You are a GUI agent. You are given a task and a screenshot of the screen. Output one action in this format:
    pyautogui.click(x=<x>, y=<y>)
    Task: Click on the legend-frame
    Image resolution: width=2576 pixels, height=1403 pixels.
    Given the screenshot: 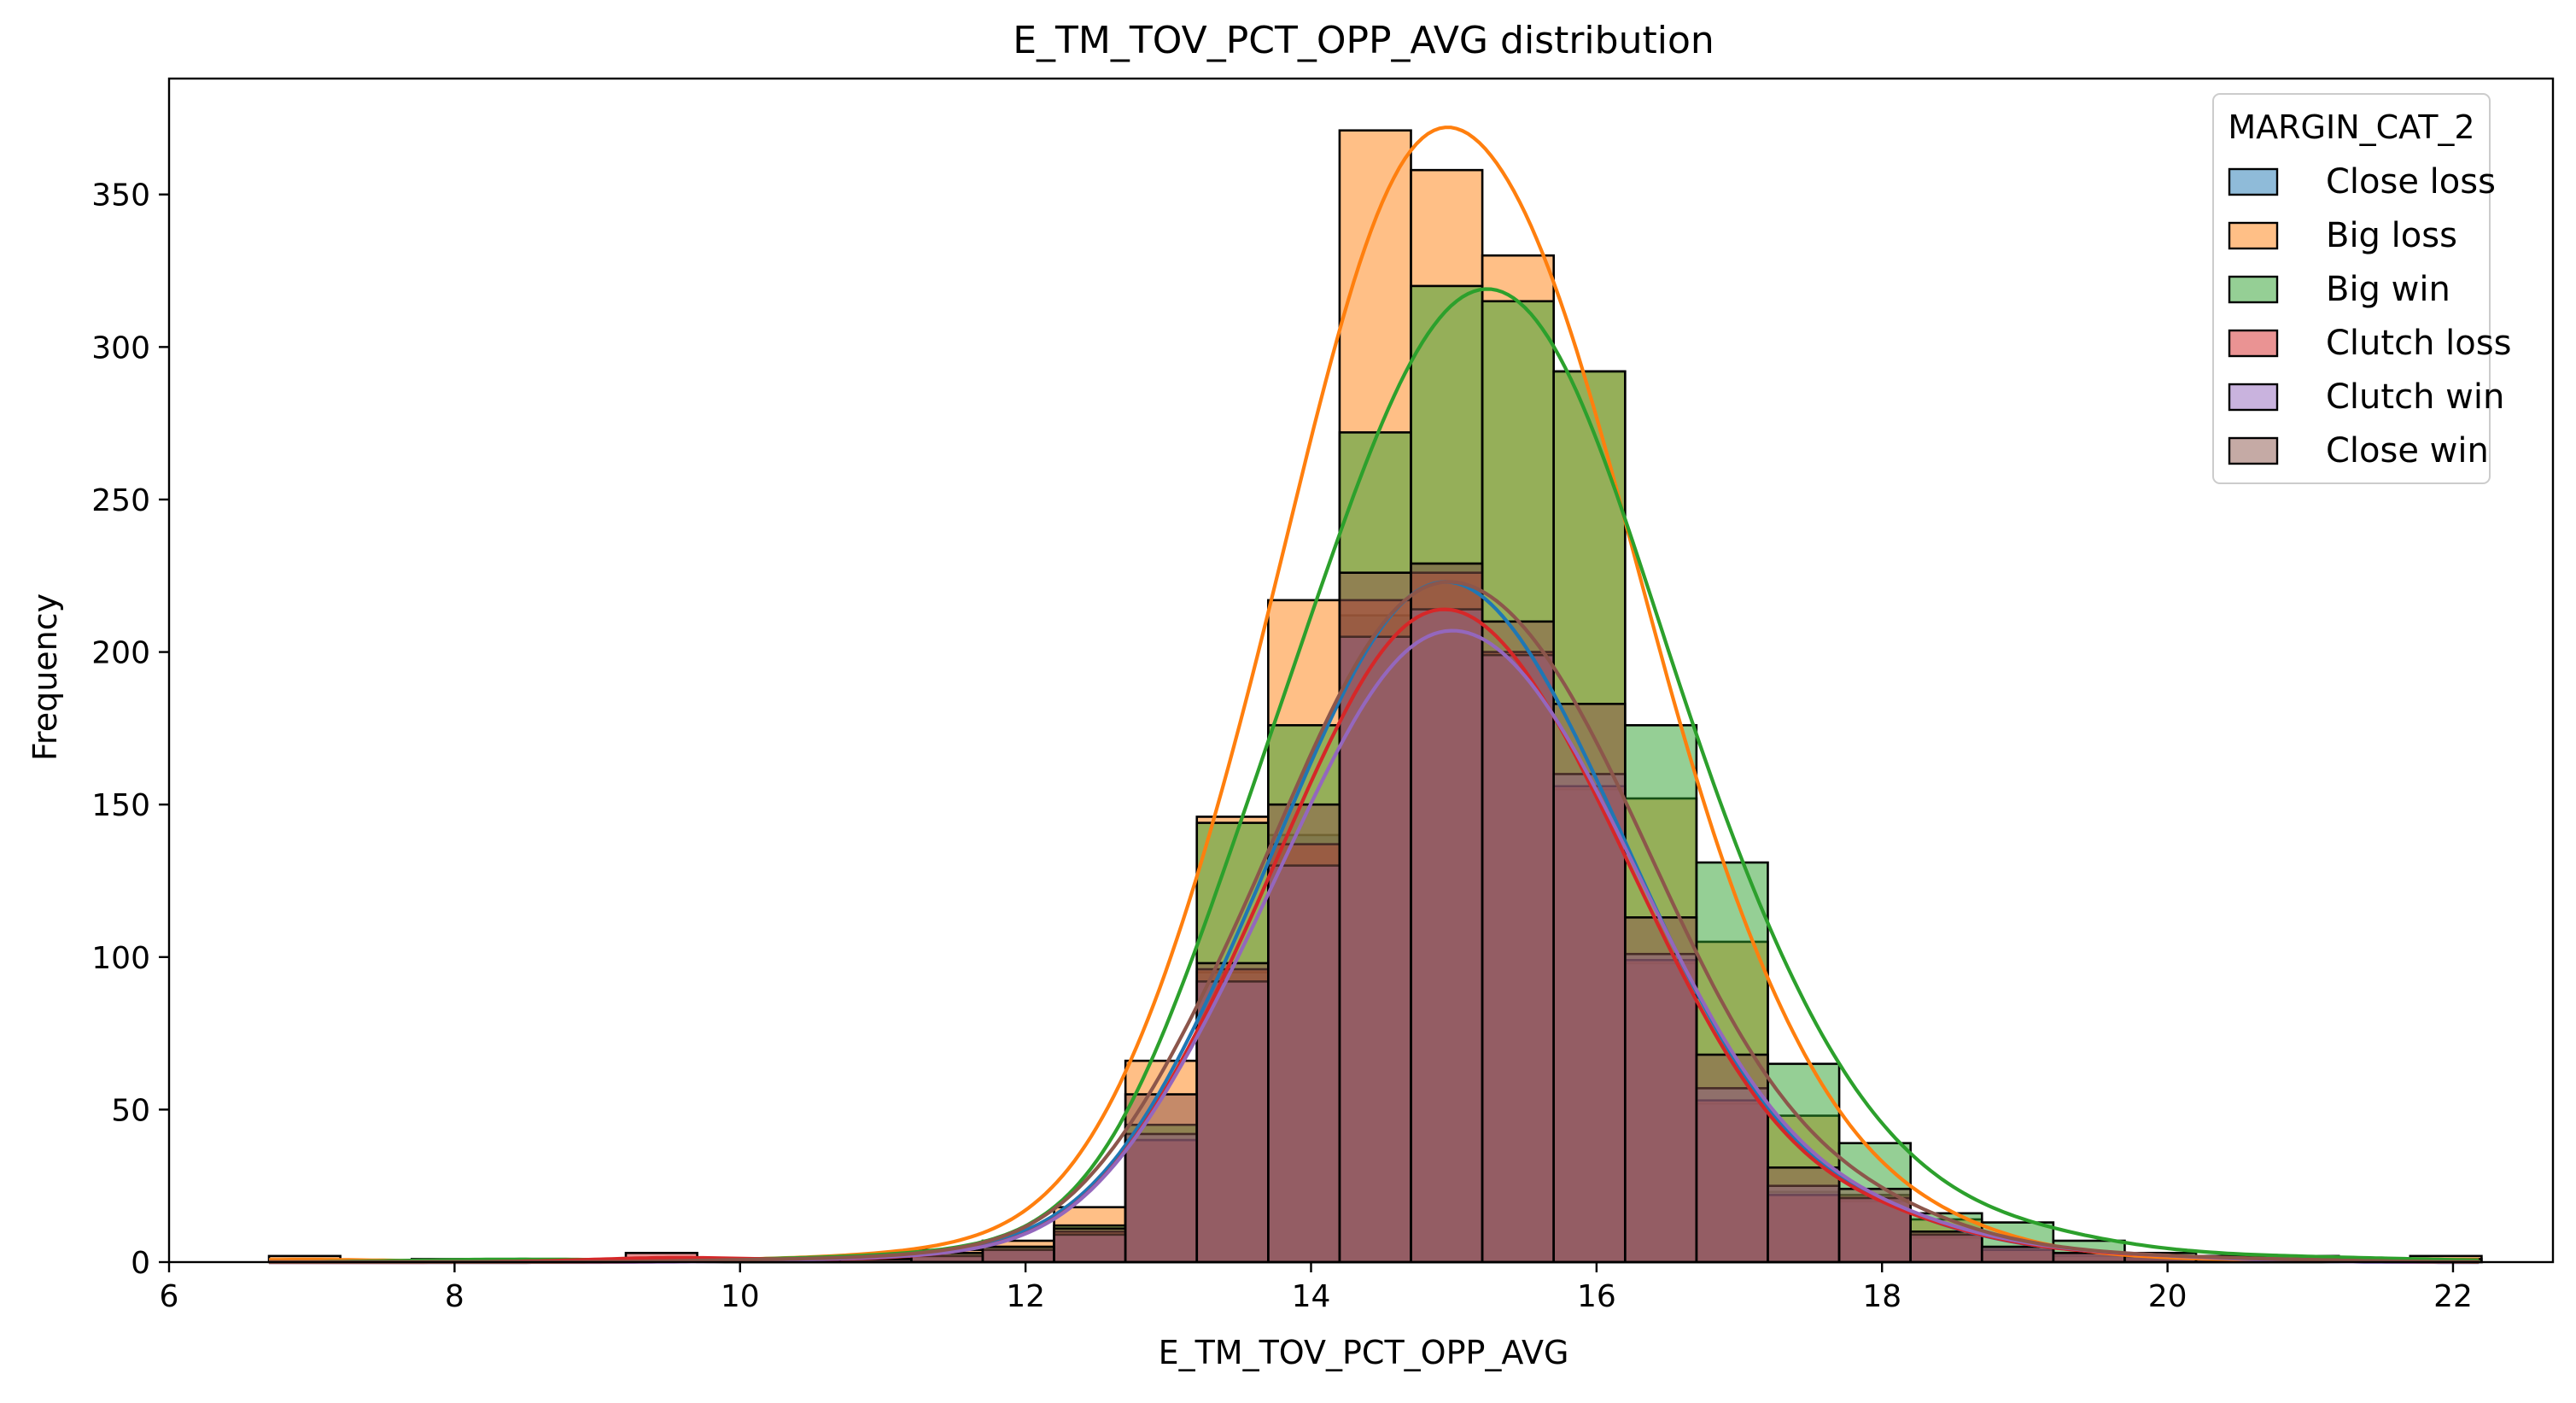 What is the action you would take?
    pyautogui.click(x=2351, y=288)
    